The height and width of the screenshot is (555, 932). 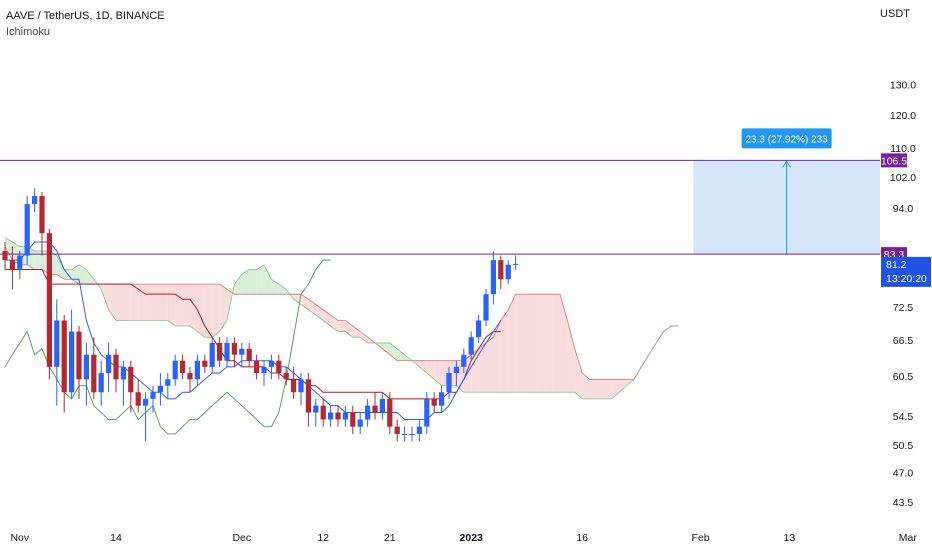 What do you see at coordinates (323, 538) in the screenshot?
I see `x-tick-label: 12` at bounding box center [323, 538].